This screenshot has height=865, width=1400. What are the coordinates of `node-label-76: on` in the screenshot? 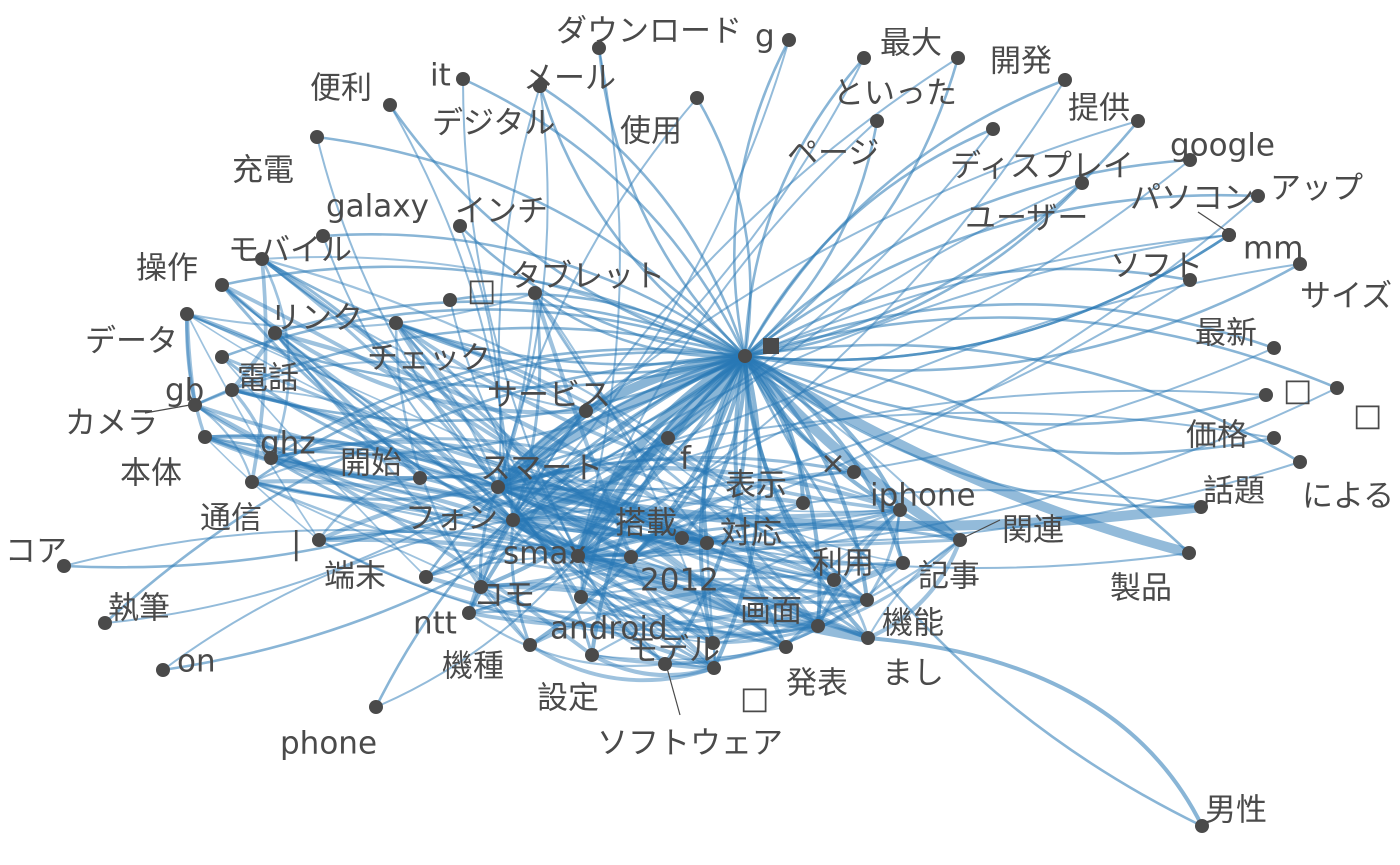 It's located at (196, 662).